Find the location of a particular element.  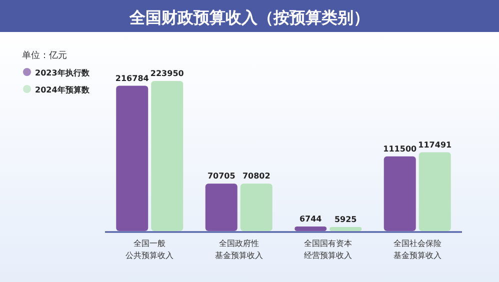

legend-label: 2024年预算数 is located at coordinates (62, 90).